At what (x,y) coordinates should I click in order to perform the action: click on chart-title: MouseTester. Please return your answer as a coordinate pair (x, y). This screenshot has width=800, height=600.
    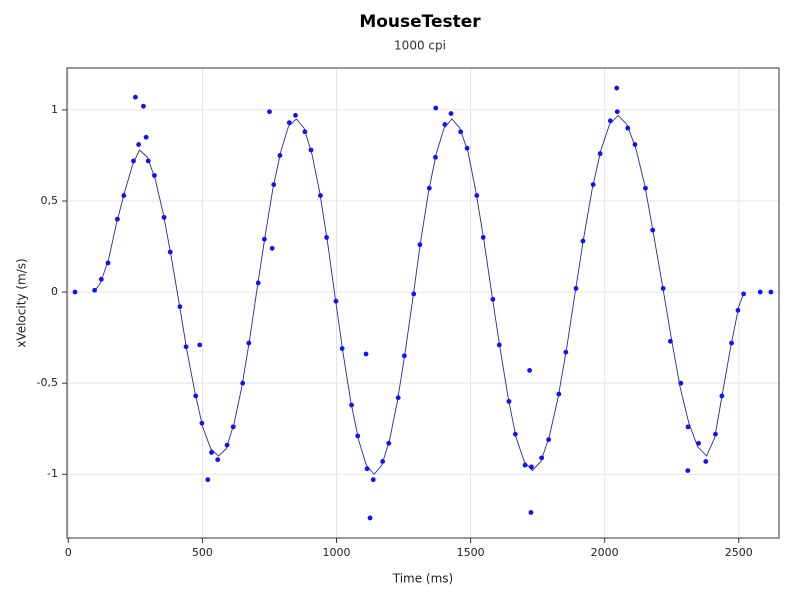
    Looking at the image, I should click on (420, 22).